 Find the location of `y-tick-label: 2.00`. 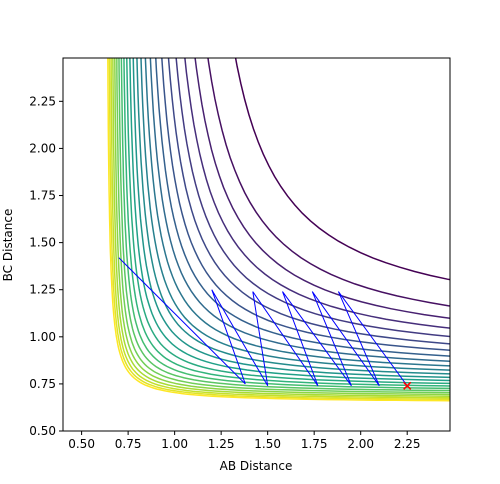

y-tick-label: 2.00 is located at coordinates (42, 148).